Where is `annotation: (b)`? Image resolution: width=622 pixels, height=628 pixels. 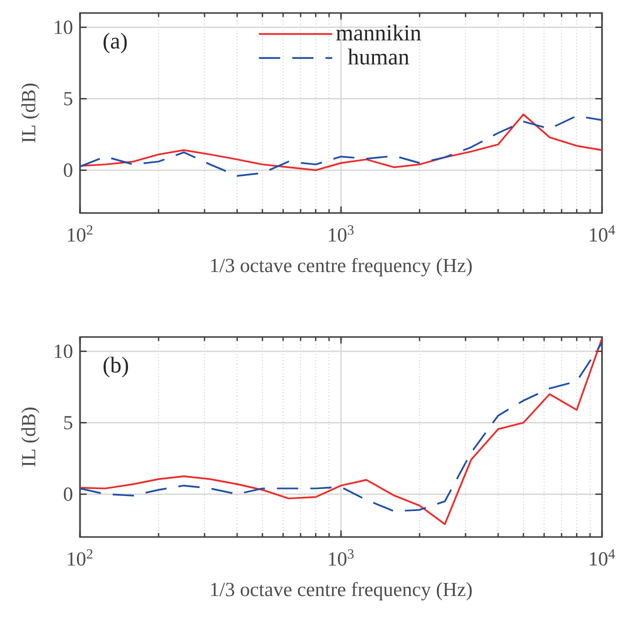
annotation: (b) is located at coordinates (116, 367).